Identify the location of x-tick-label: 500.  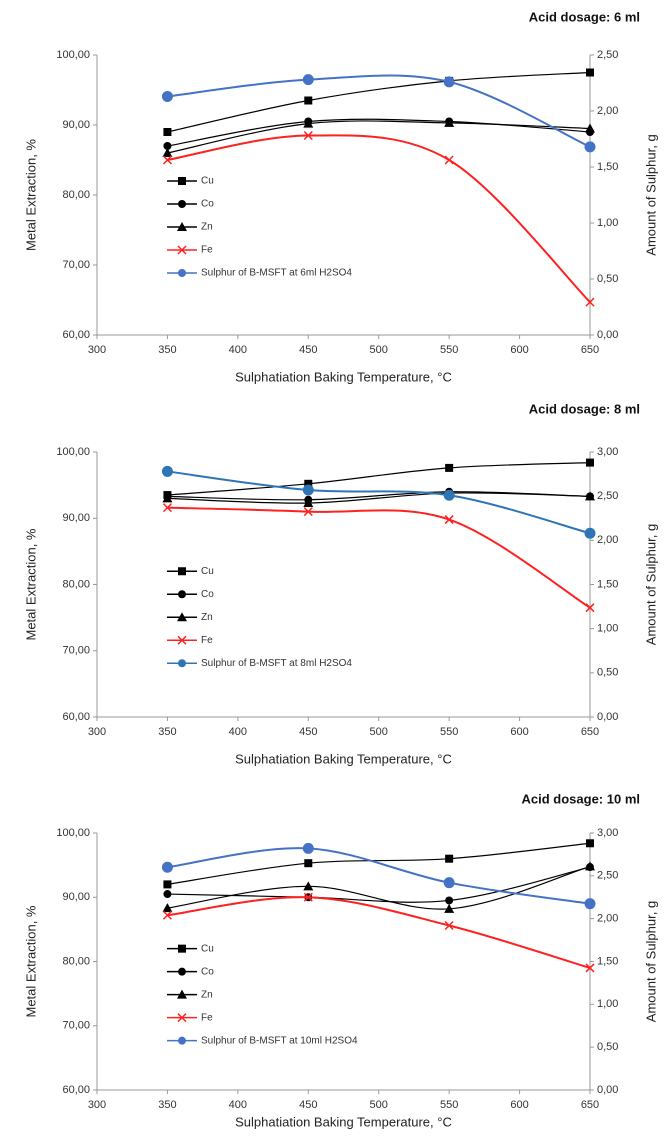
(379, 1105).